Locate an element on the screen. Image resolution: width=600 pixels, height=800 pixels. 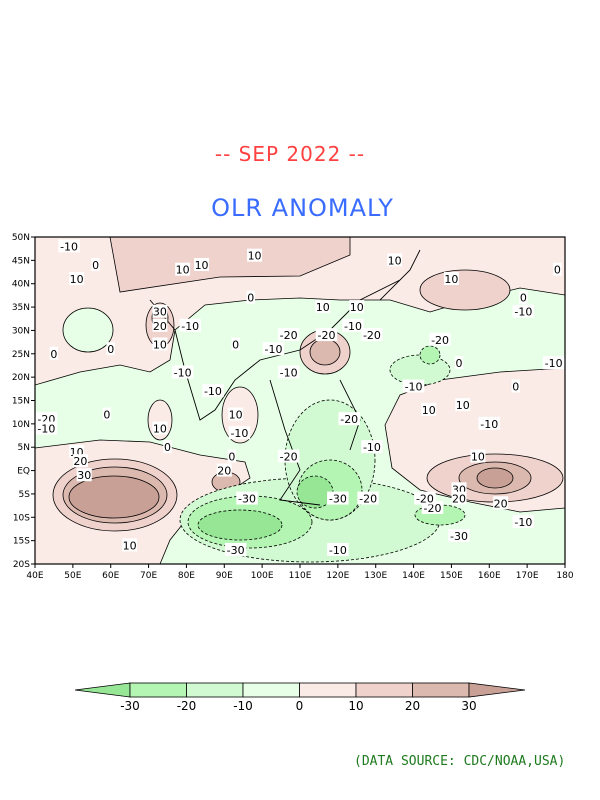
lon-tick-label: 140E is located at coordinates (413, 576).